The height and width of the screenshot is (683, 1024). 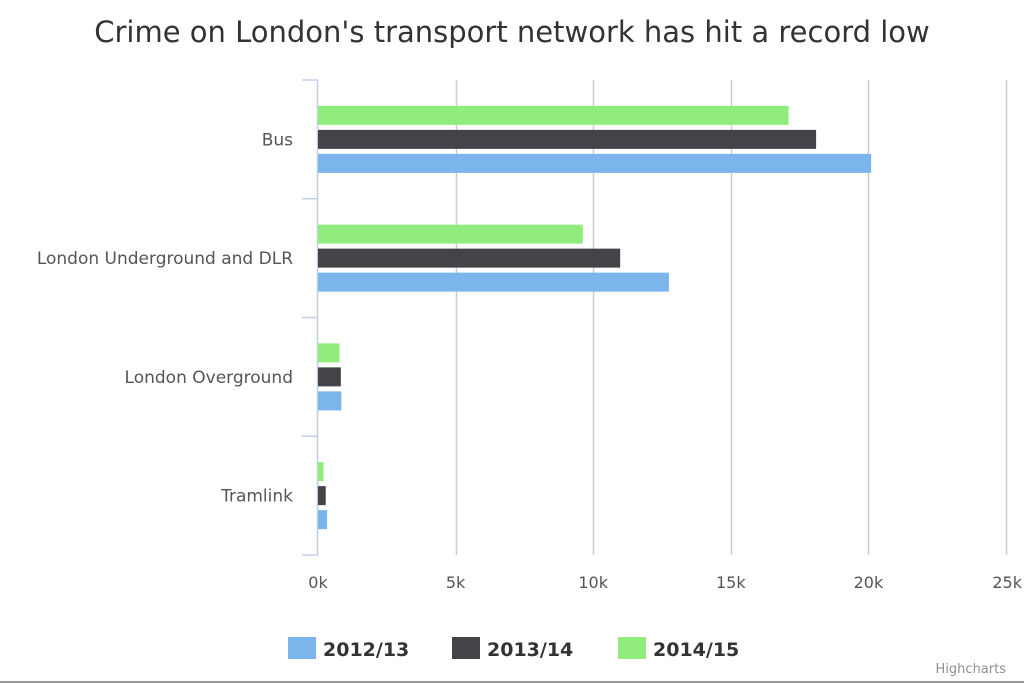 What do you see at coordinates (731, 582) in the screenshot?
I see `tick-label: 15k` at bounding box center [731, 582].